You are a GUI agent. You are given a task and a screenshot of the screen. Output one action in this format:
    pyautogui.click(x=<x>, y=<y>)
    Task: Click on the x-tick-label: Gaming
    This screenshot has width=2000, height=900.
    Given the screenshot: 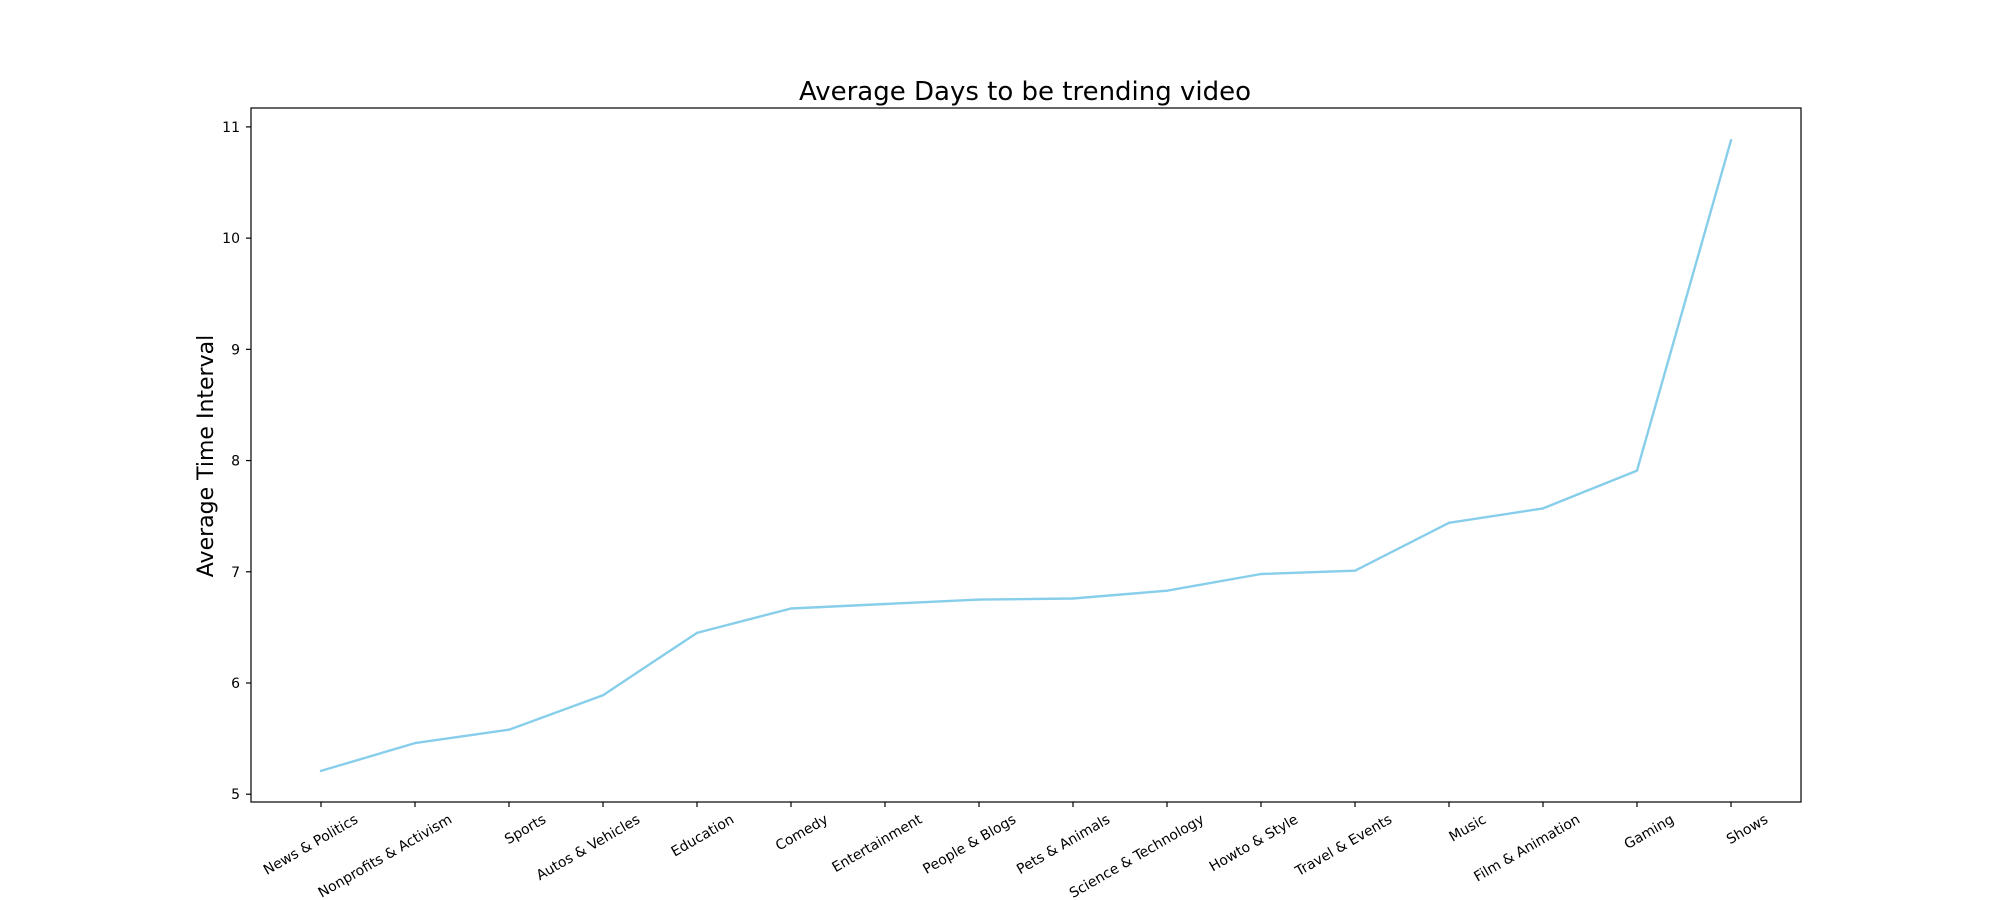 What is the action you would take?
    pyautogui.click(x=1649, y=832)
    